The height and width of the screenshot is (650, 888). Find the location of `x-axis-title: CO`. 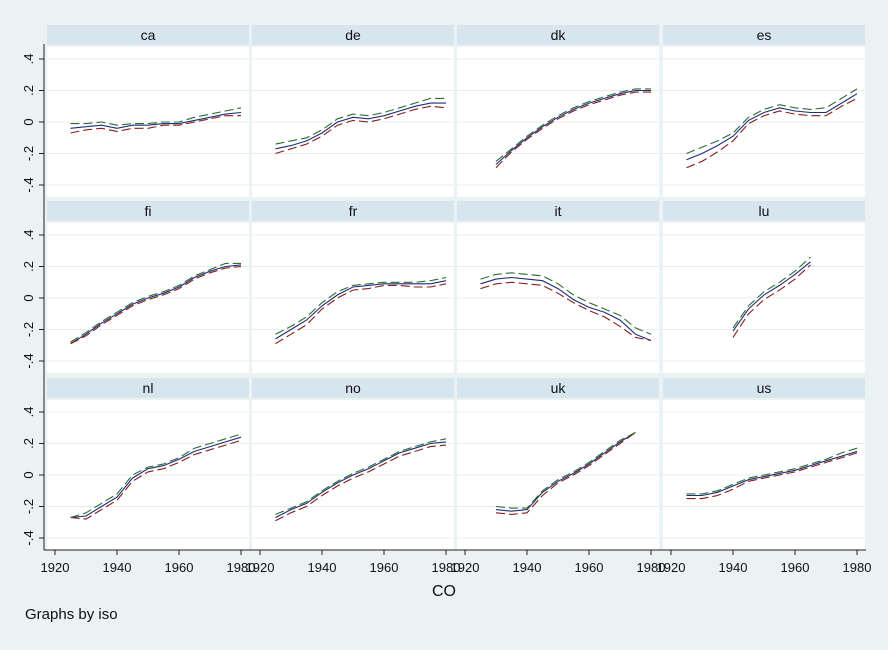

x-axis-title: CO is located at coordinates (444, 591).